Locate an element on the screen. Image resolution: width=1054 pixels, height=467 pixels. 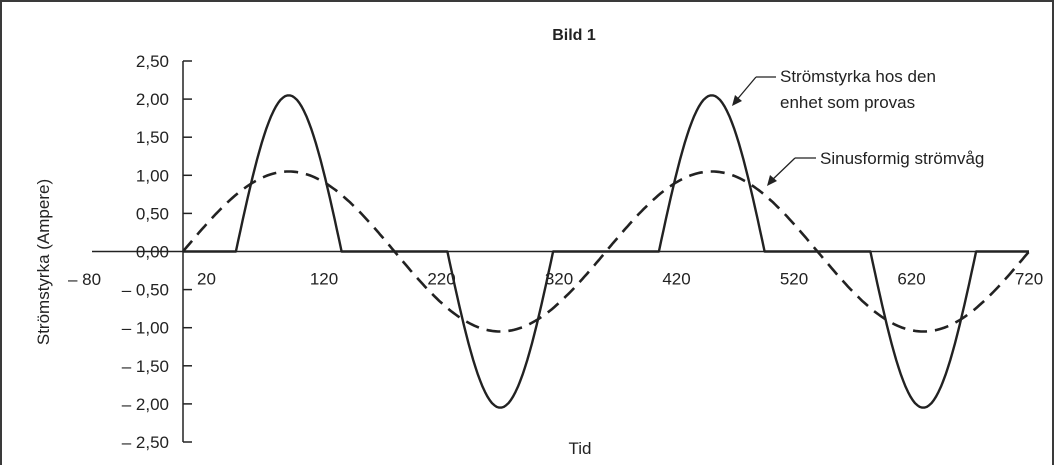
annotation-measured-line-1: Strömstyrka hos den is located at coordinates (858, 76).